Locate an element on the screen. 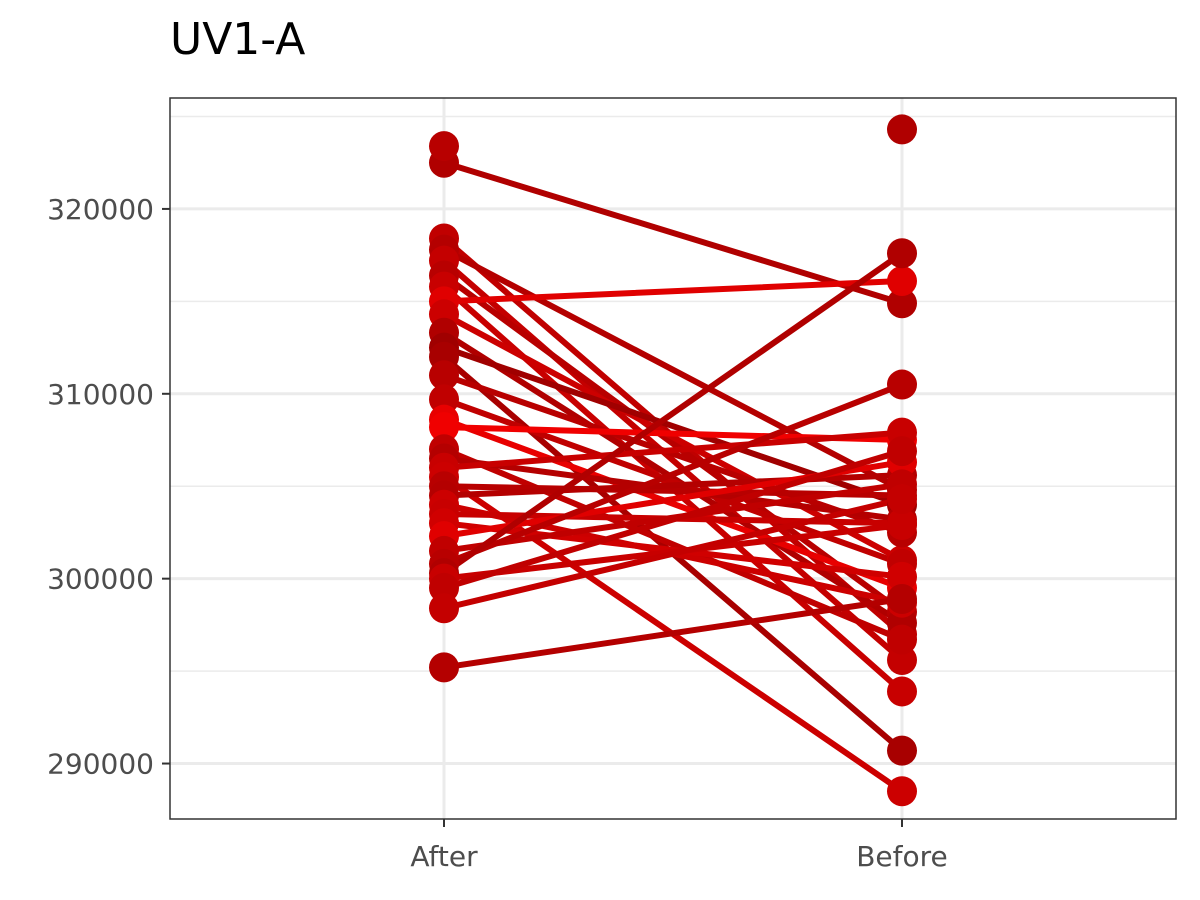 This screenshot has width=1200, height=900. data-point-15-after is located at coordinates (444, 427).